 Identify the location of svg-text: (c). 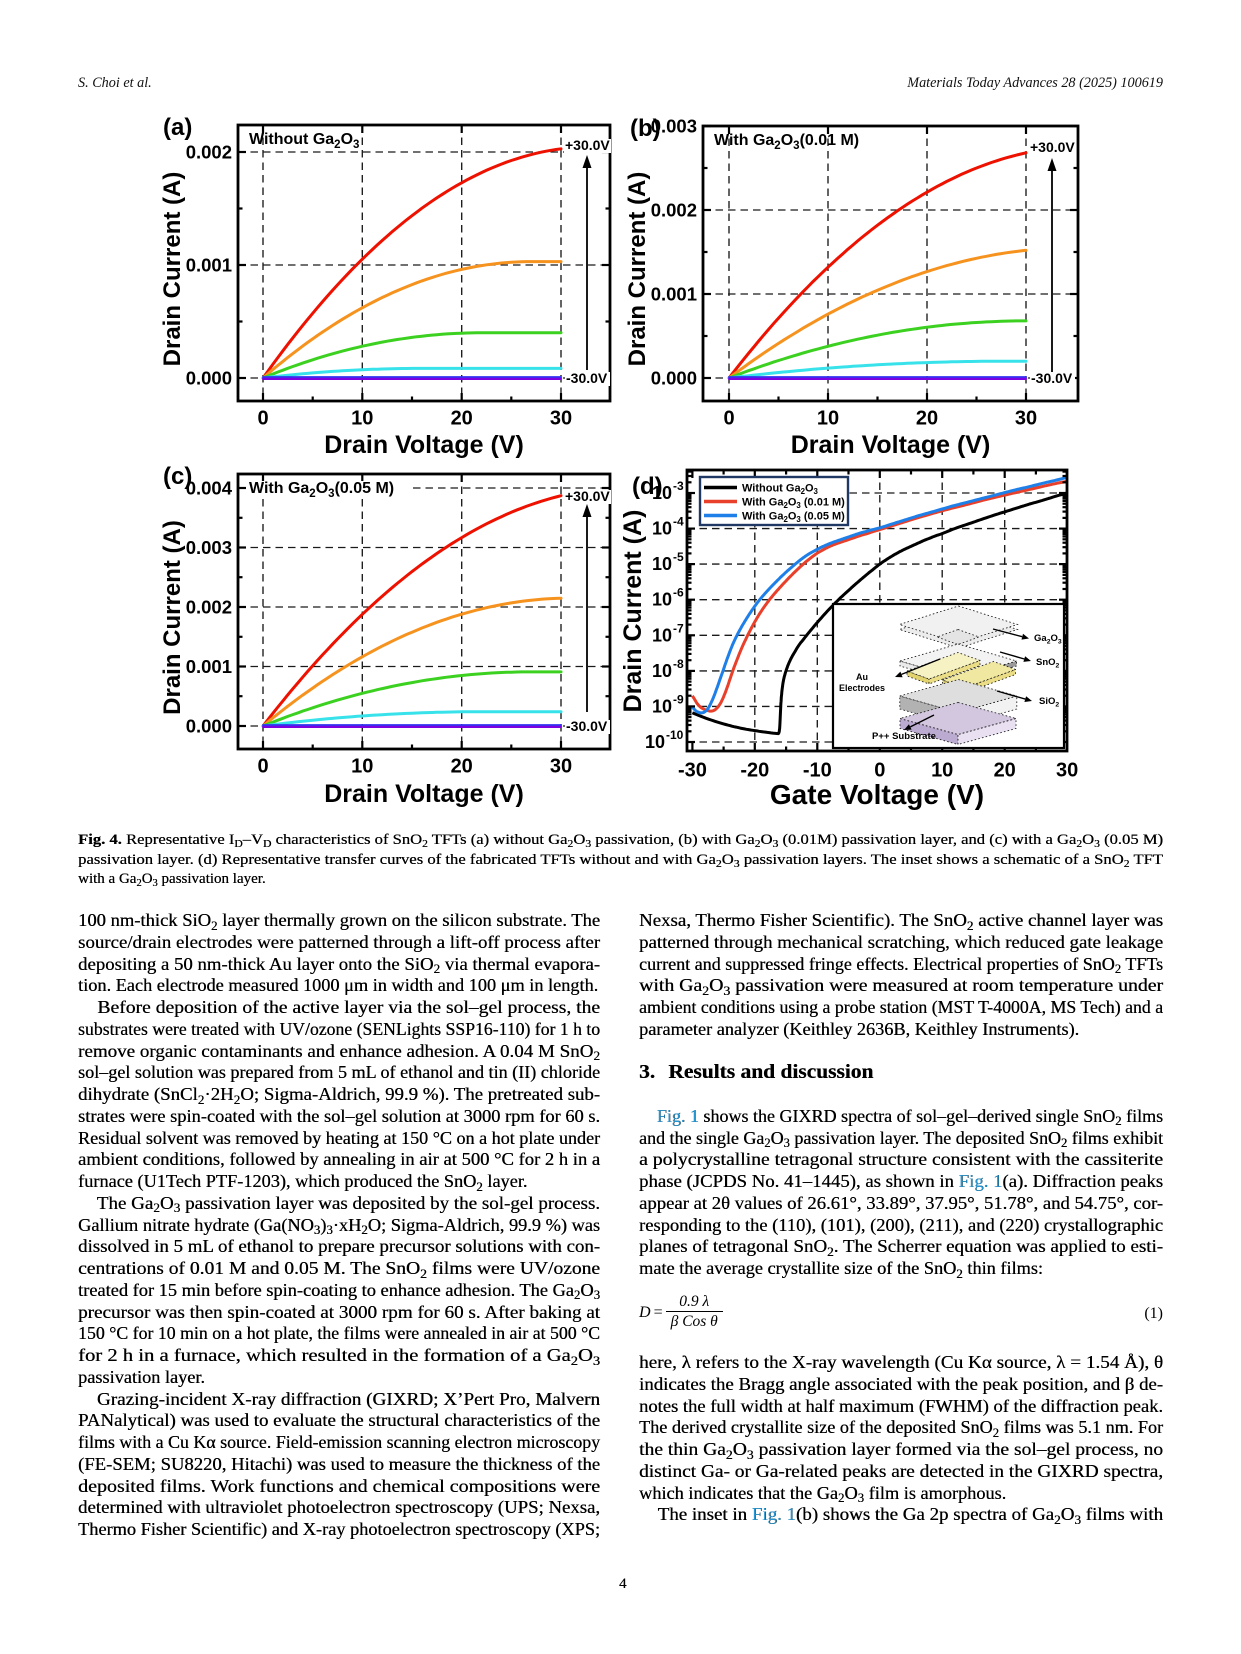
(177, 476).